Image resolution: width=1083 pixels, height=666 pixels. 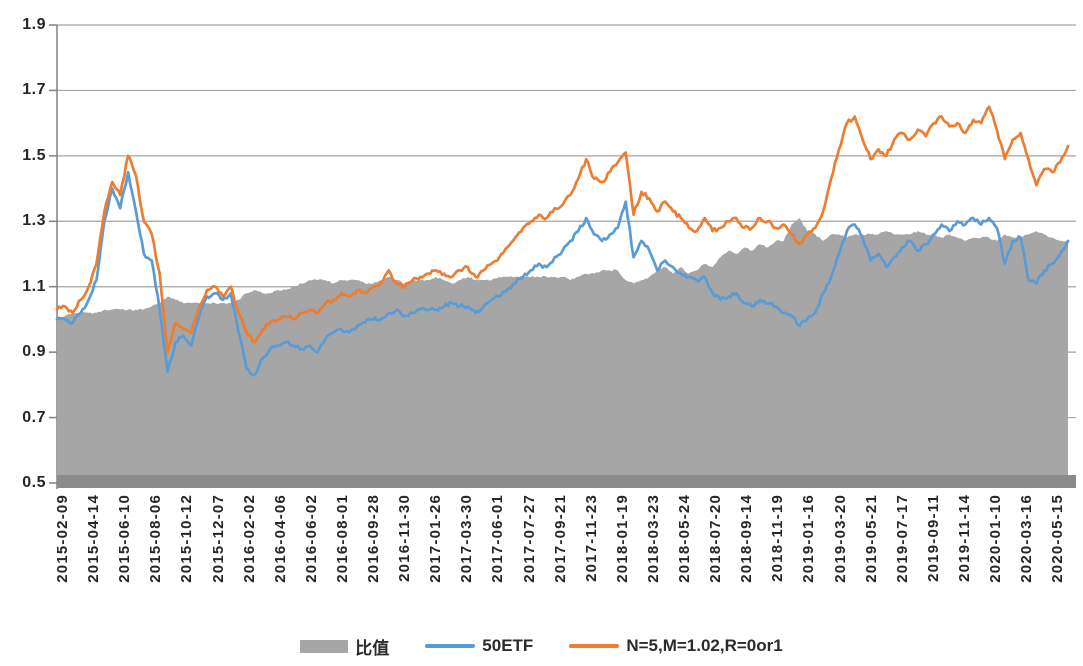 What do you see at coordinates (34, 352) in the screenshot?
I see `y-tick-label: 0.9` at bounding box center [34, 352].